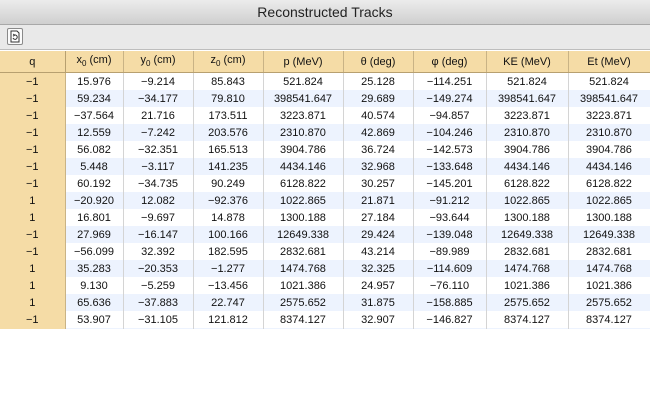 This screenshot has width=650, height=400. I want to click on table-cell: 31.875, so click(378, 302).